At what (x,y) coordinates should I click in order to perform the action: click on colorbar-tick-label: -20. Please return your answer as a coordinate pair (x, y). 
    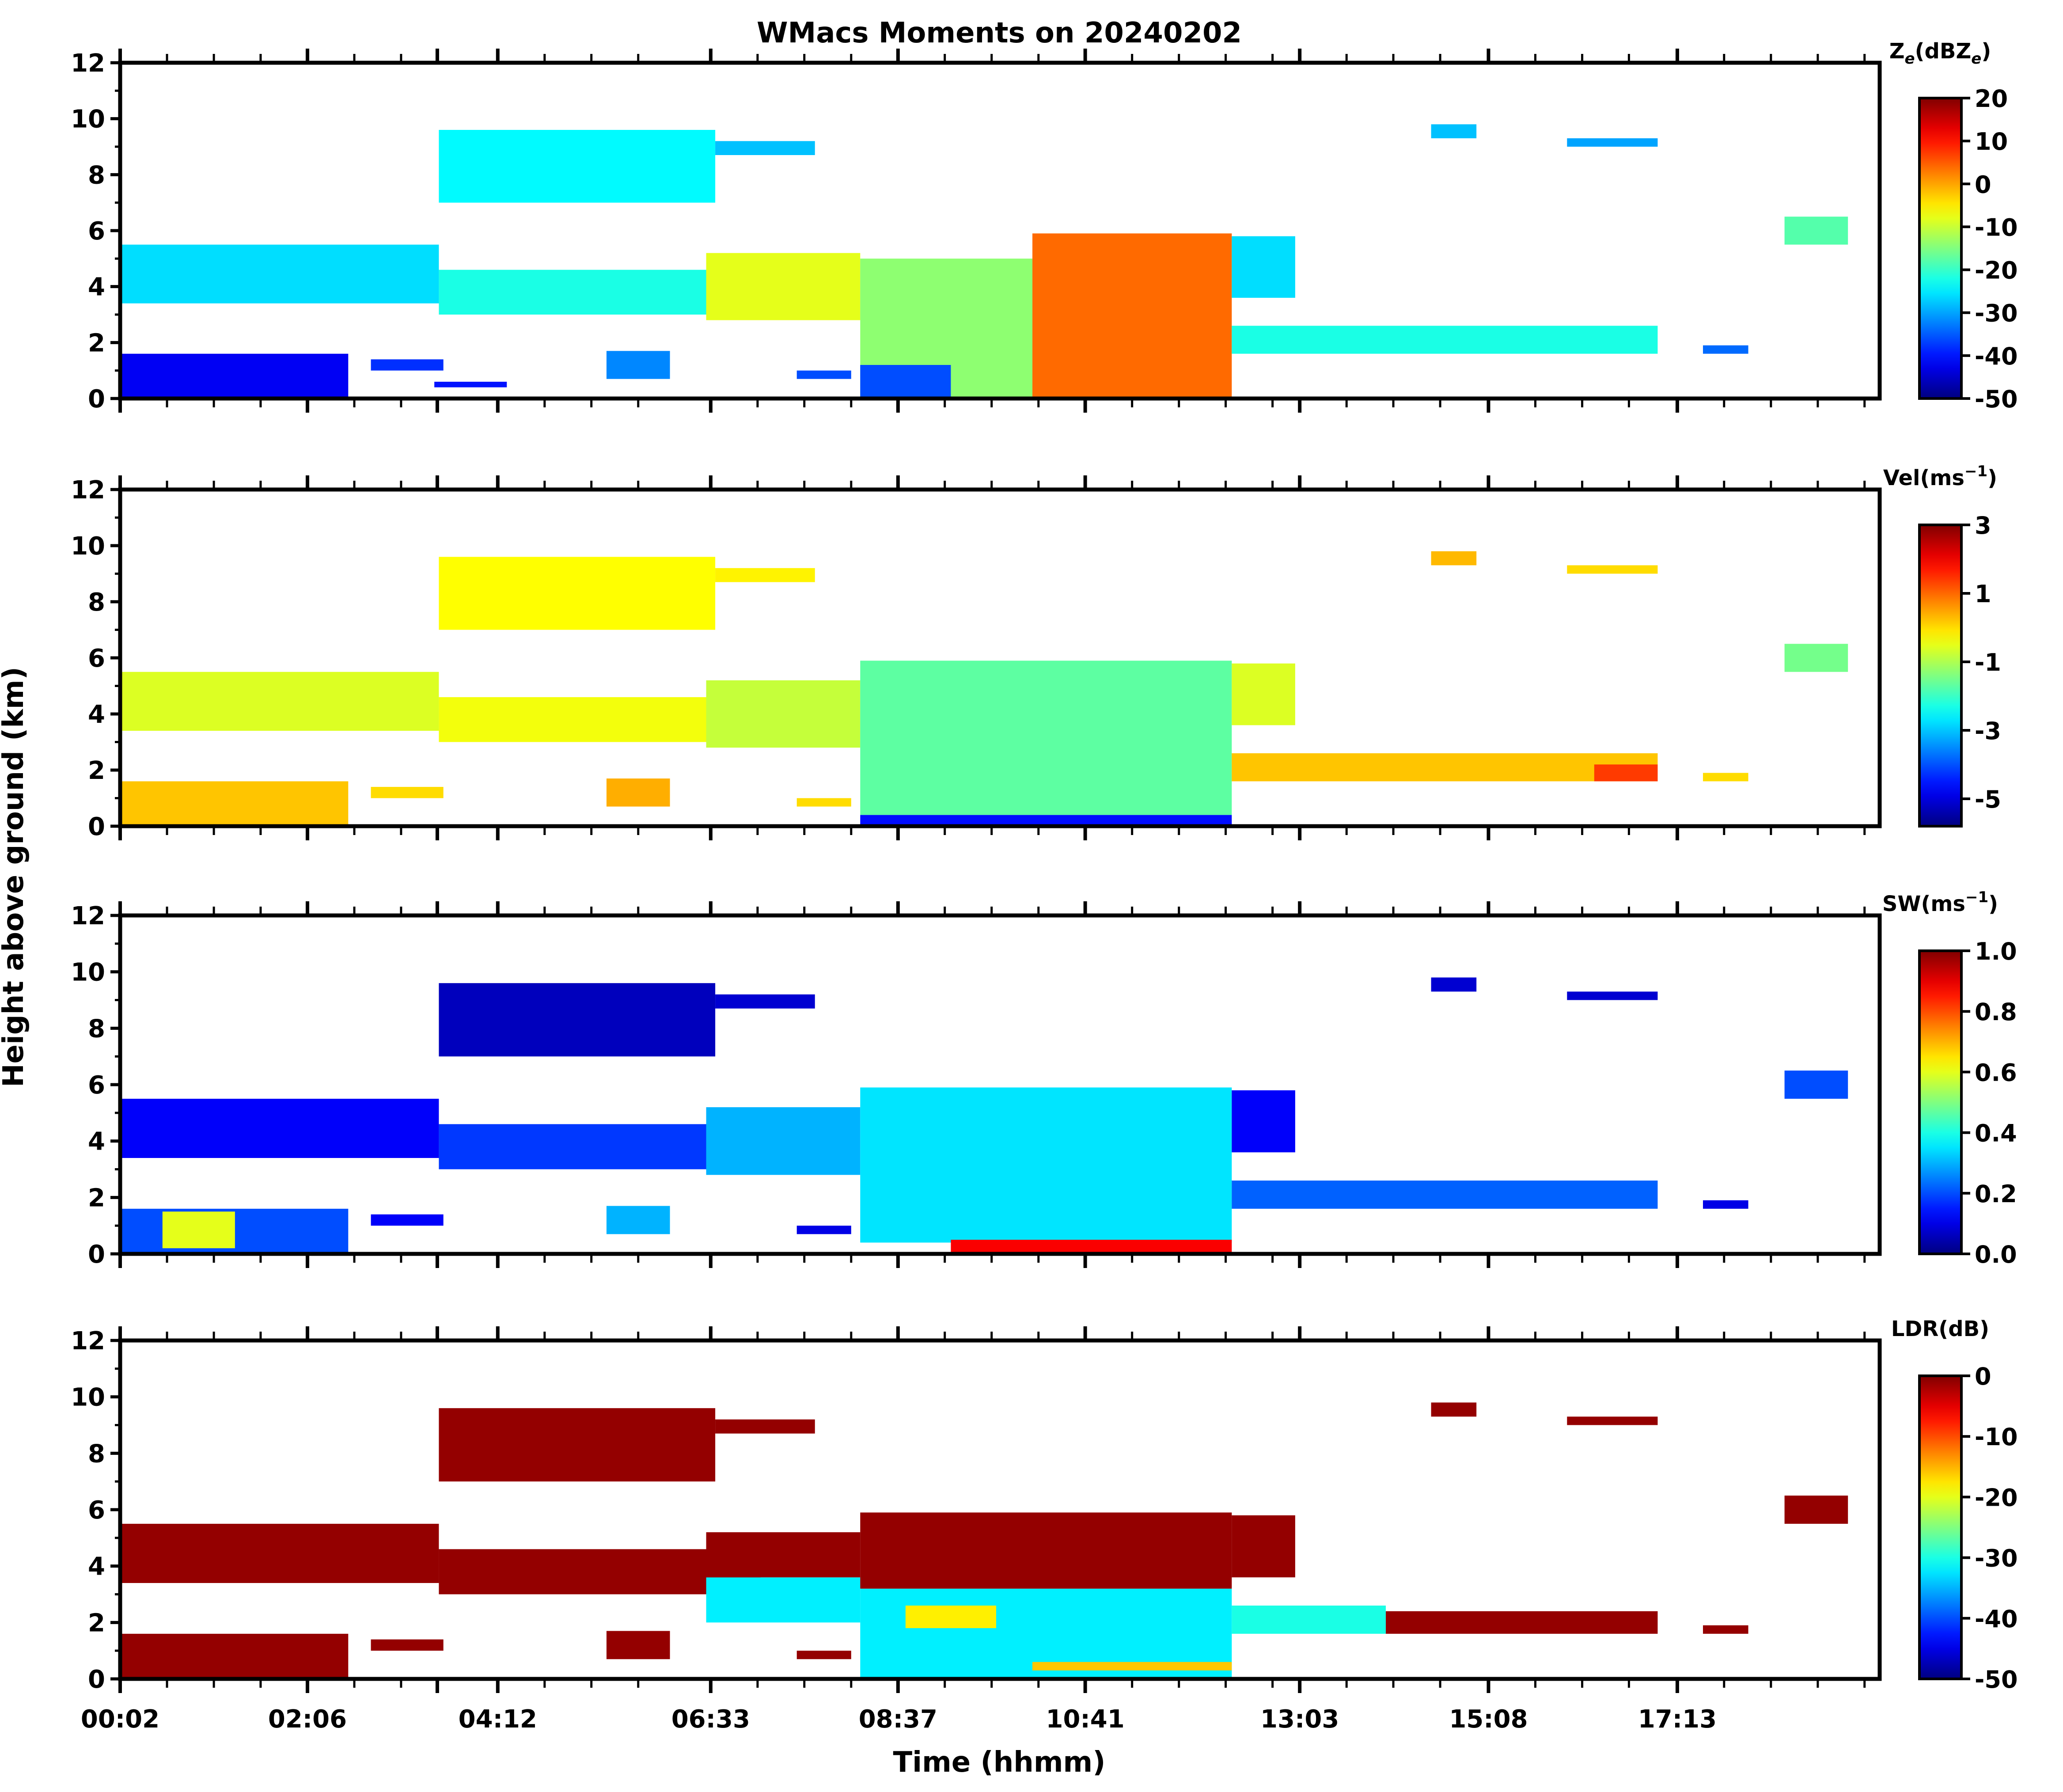
    Looking at the image, I should click on (1996, 271).